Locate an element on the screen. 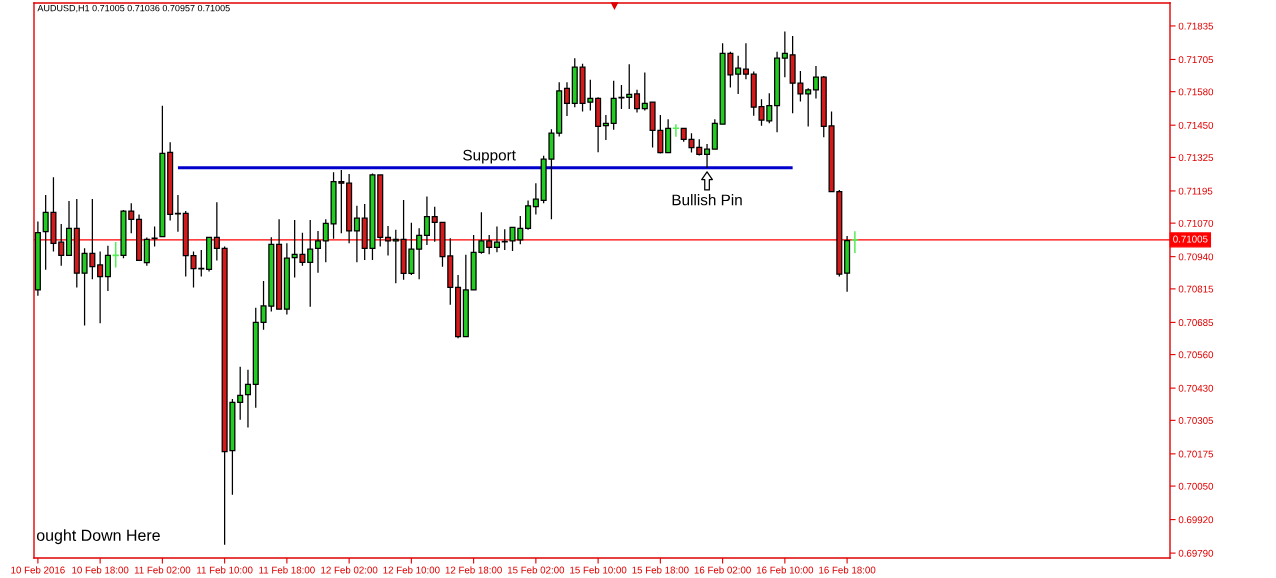 The height and width of the screenshot is (578, 1276). x-tick-label: 11 Feb 10:00 is located at coordinates (225, 570).